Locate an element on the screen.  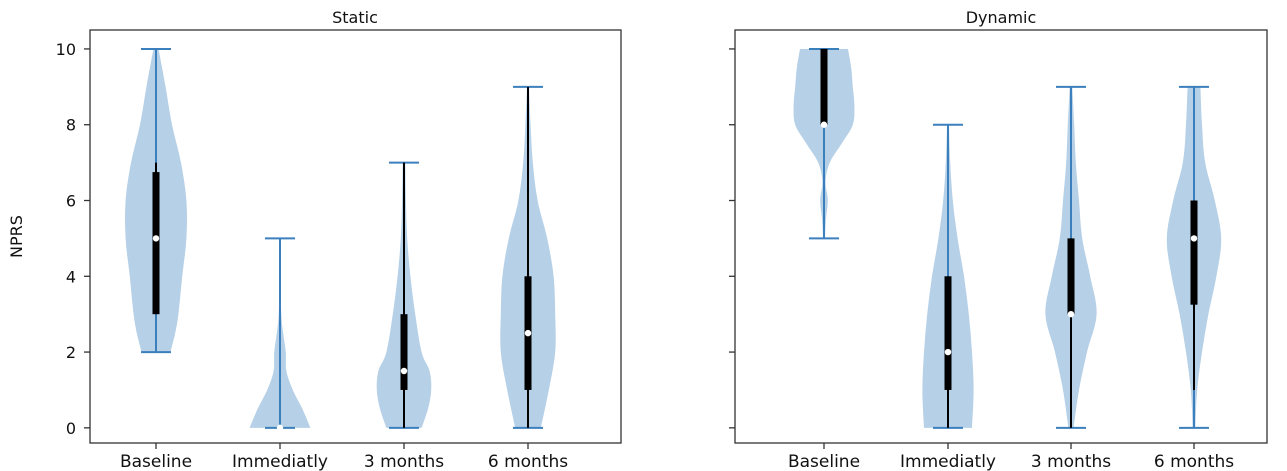
y-tick-label: 8 is located at coordinates (71, 125).